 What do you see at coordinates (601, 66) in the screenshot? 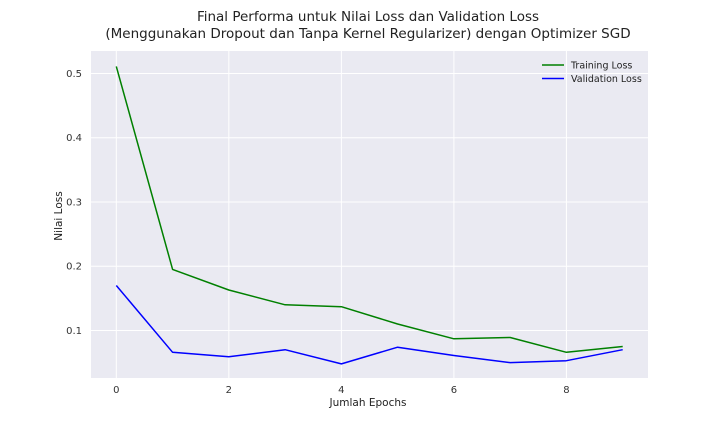
I see `training-loss-legend-label: Training Loss` at bounding box center [601, 66].